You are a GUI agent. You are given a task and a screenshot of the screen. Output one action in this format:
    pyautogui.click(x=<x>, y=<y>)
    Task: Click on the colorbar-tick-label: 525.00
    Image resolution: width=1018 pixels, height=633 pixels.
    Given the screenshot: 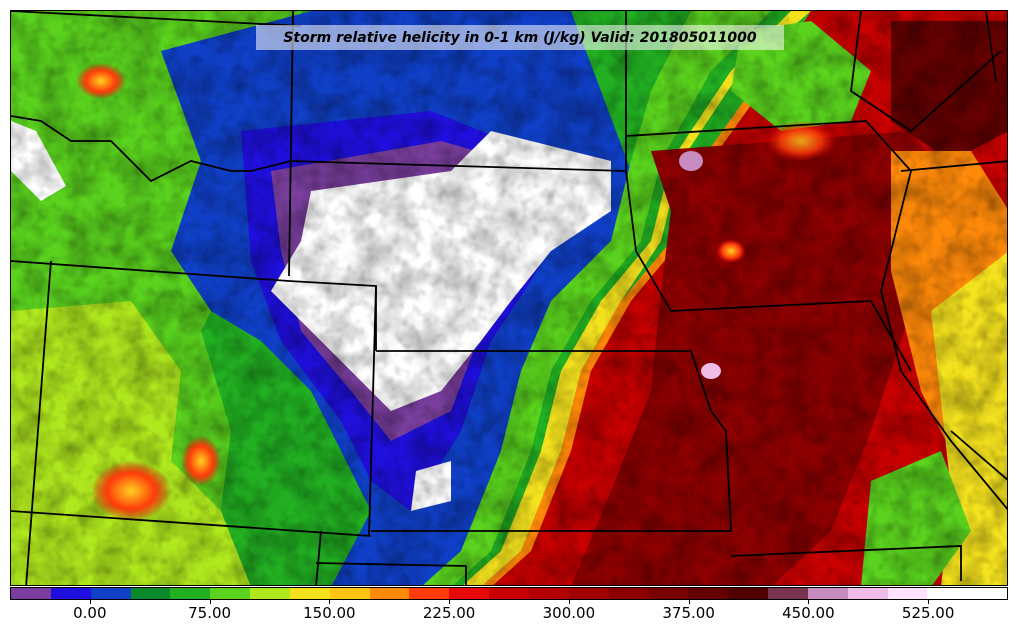 What is the action you would take?
    pyautogui.click(x=928, y=613)
    